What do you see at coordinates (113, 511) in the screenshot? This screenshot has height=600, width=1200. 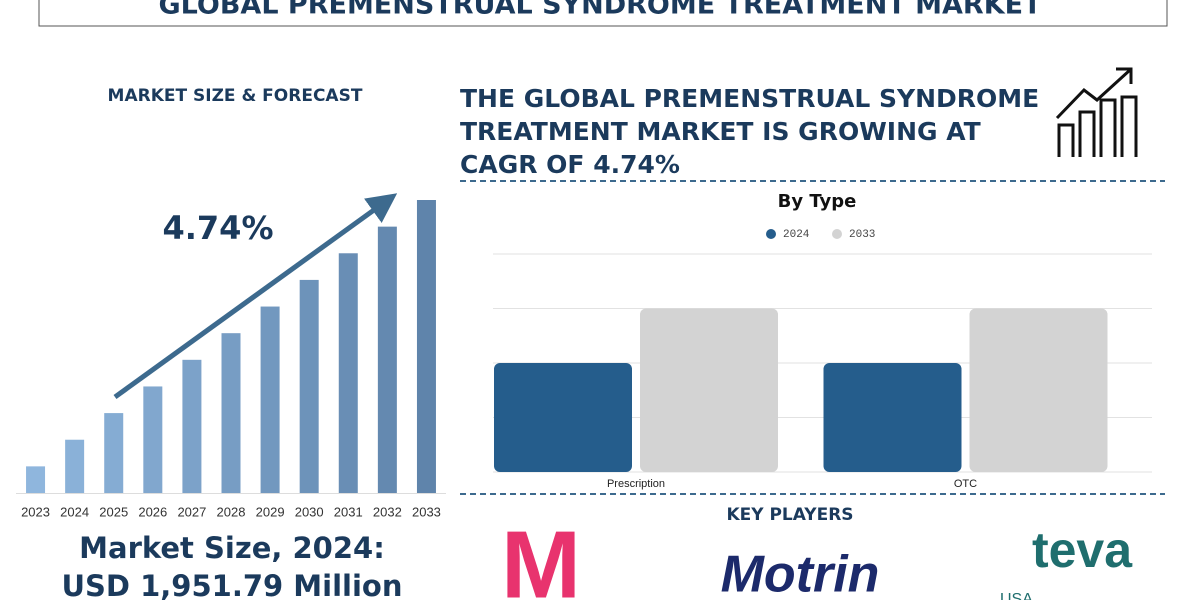 I see `x-tick-label: 2025` at bounding box center [113, 511].